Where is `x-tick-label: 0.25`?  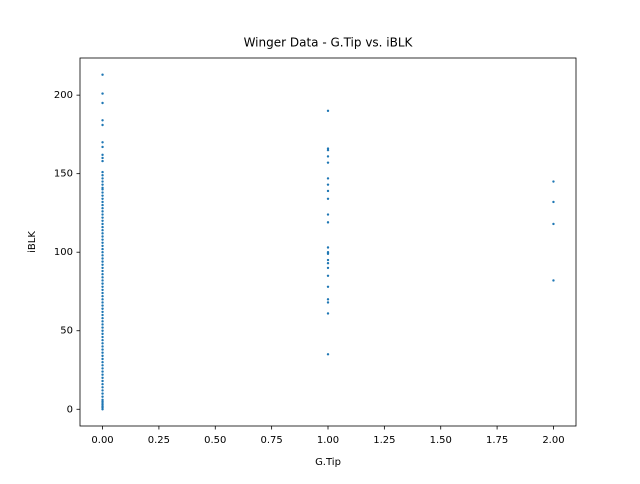 x-tick-label: 0.25 is located at coordinates (159, 440).